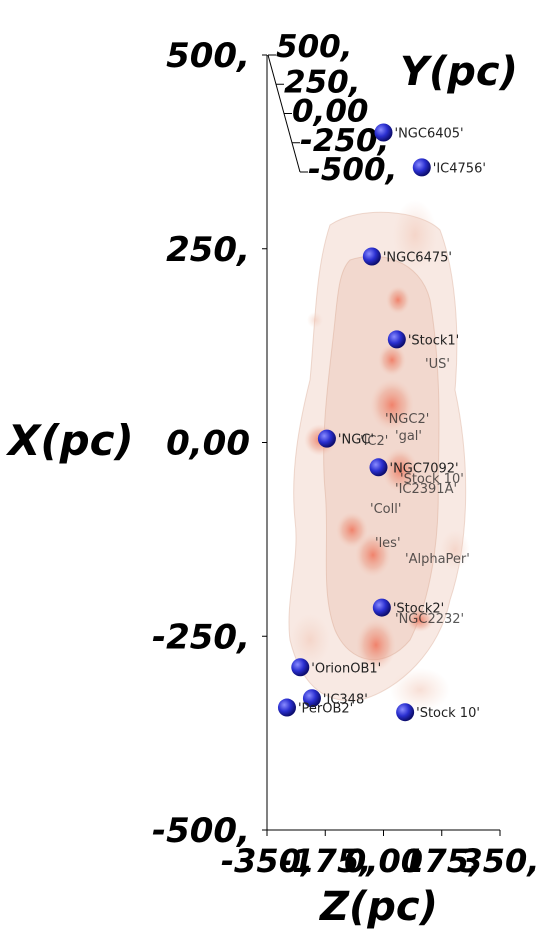 This screenshot has height=931, width=546. I want to click on cluster-label: 'NGC7092', so click(424, 468).